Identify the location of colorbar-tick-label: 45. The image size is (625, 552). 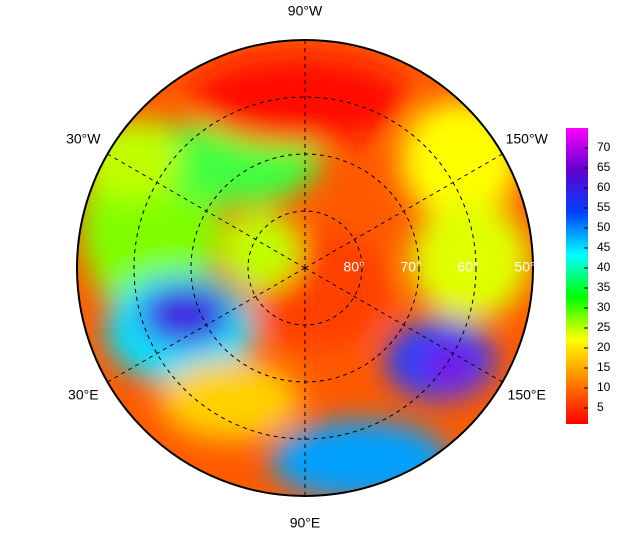
(604, 247).